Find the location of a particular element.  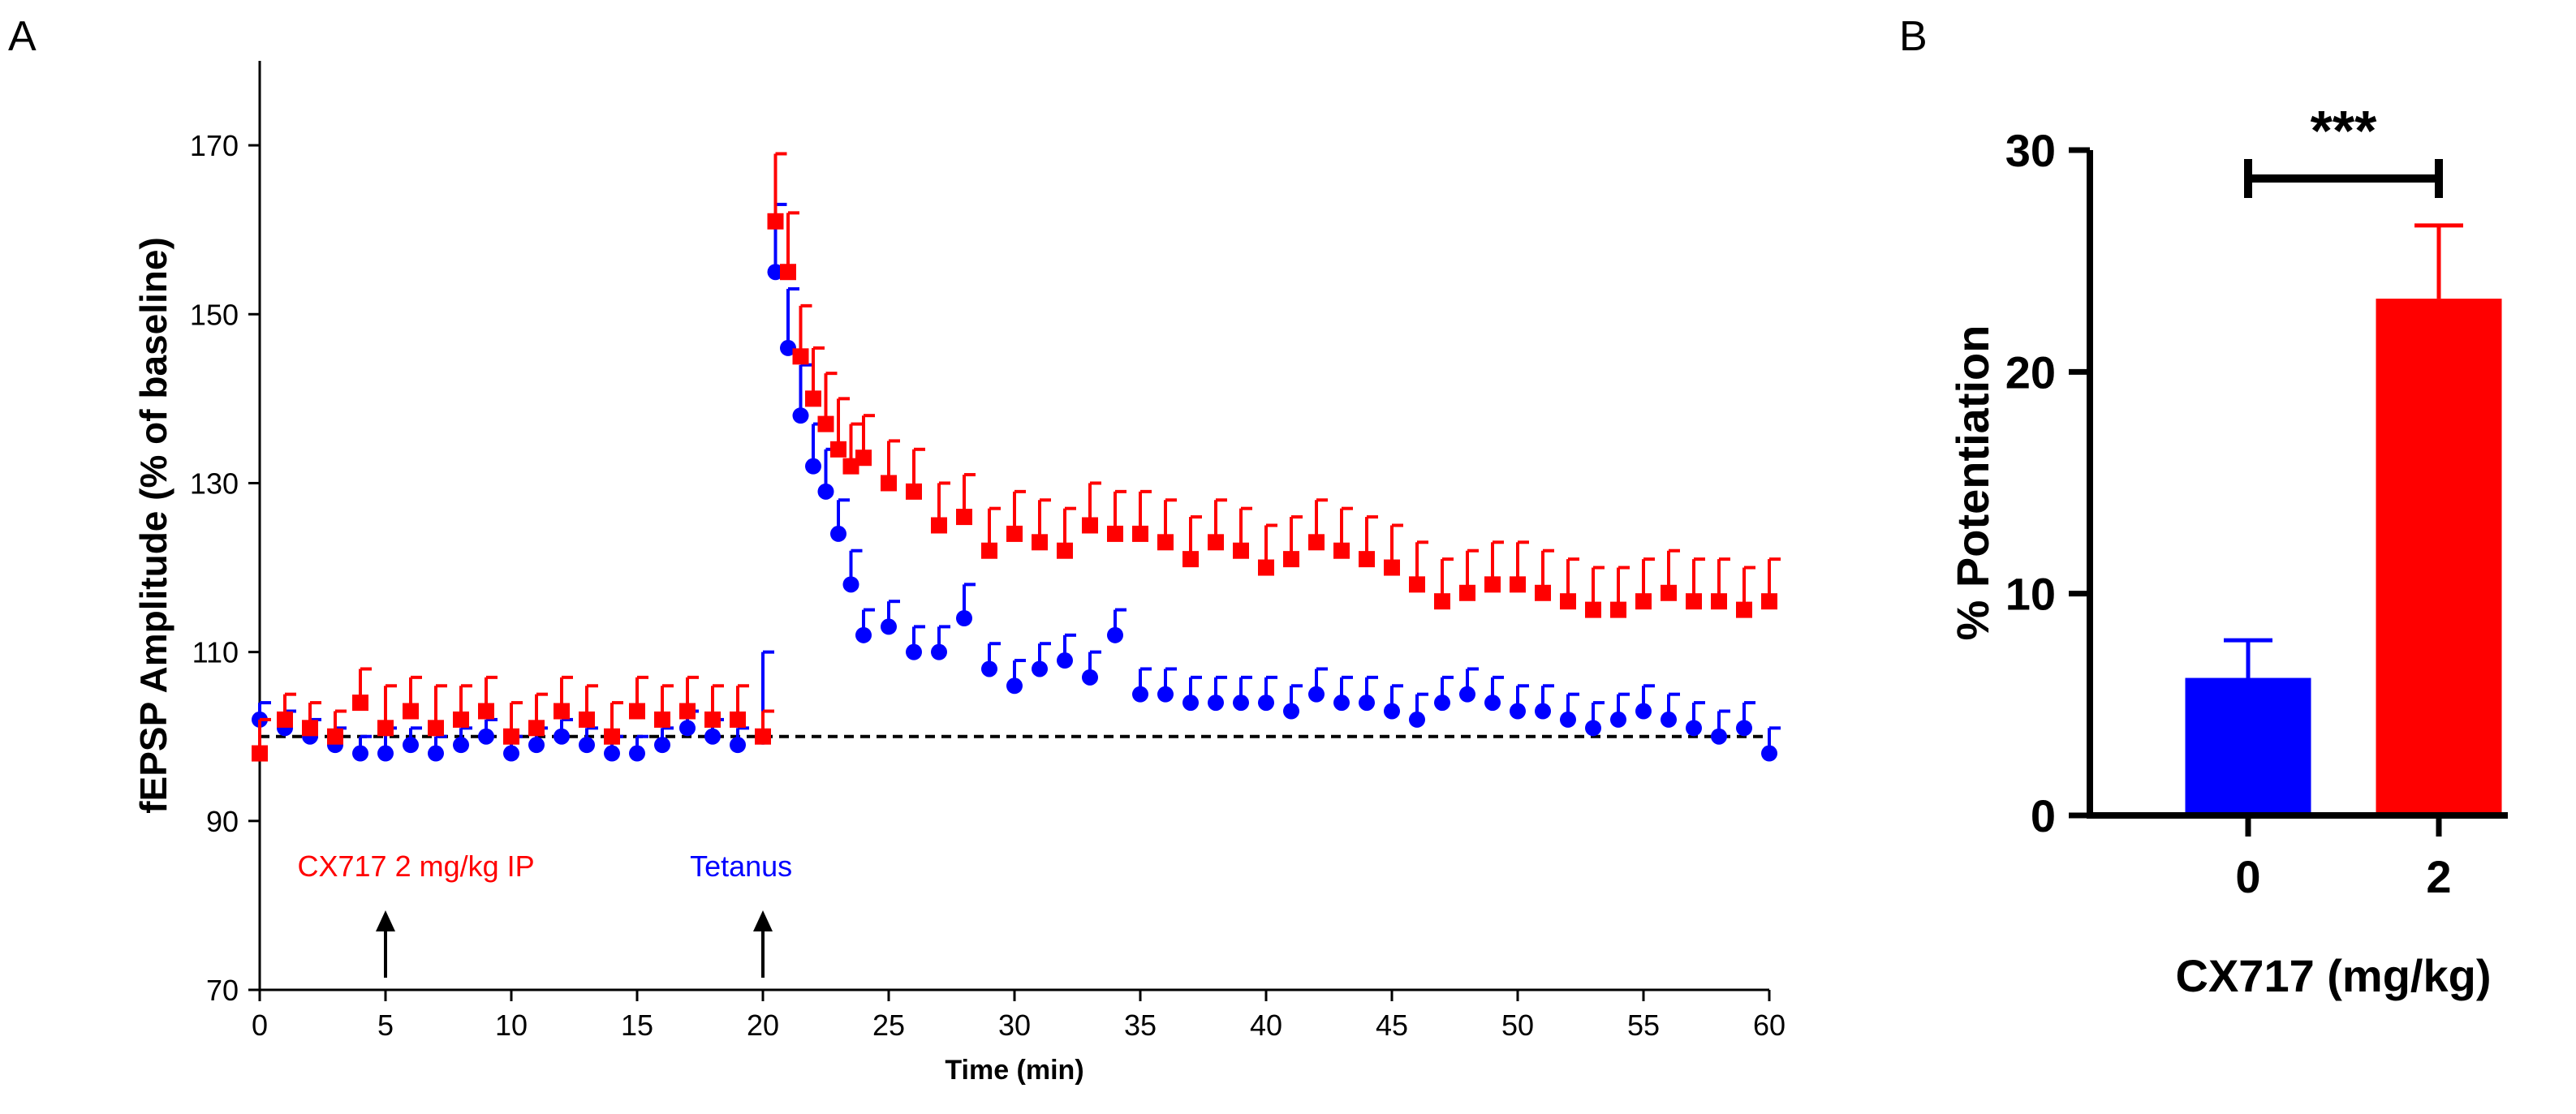

y-tick-label: 70 is located at coordinates (223, 990).